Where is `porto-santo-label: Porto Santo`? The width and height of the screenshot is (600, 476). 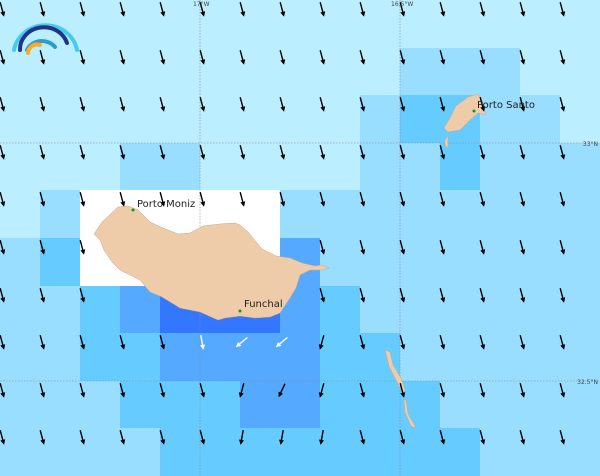
porto-santo-label: Porto Santo is located at coordinates (506, 105).